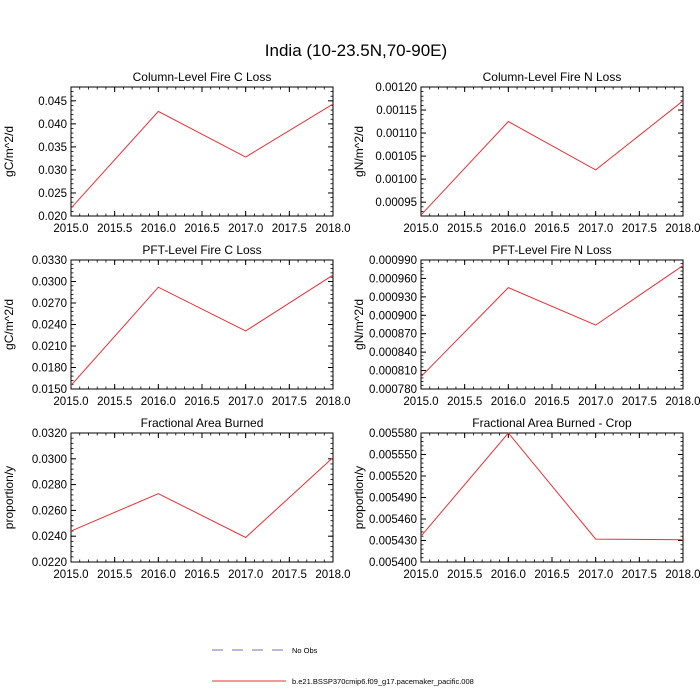 This screenshot has height=700, width=700. I want to click on y-tick-label: 0.000930, so click(393, 298).